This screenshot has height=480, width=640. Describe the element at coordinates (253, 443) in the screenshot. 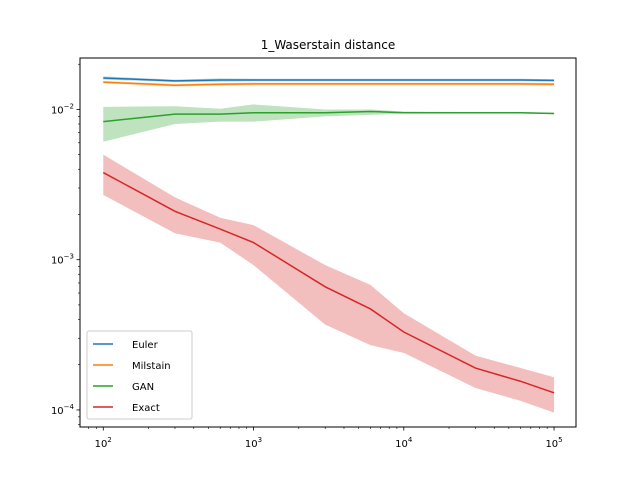

I see `x-tick-label: 10³` at that location.